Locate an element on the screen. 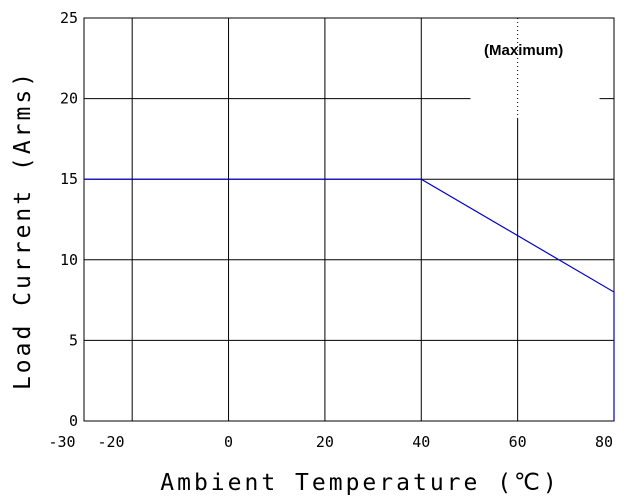 The height and width of the screenshot is (504, 629). x-tick-label: 40 is located at coordinates (421, 442).